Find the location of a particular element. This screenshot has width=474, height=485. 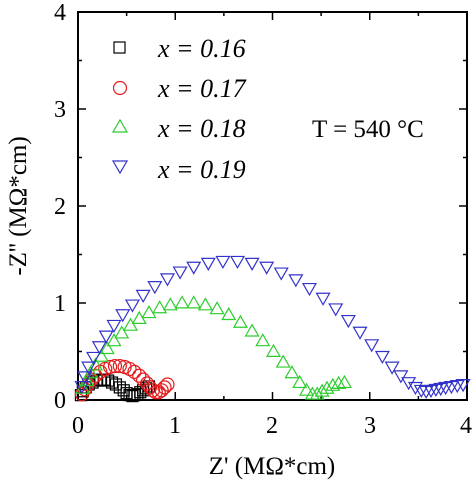

legend-marker-circle is located at coordinates (120, 88).